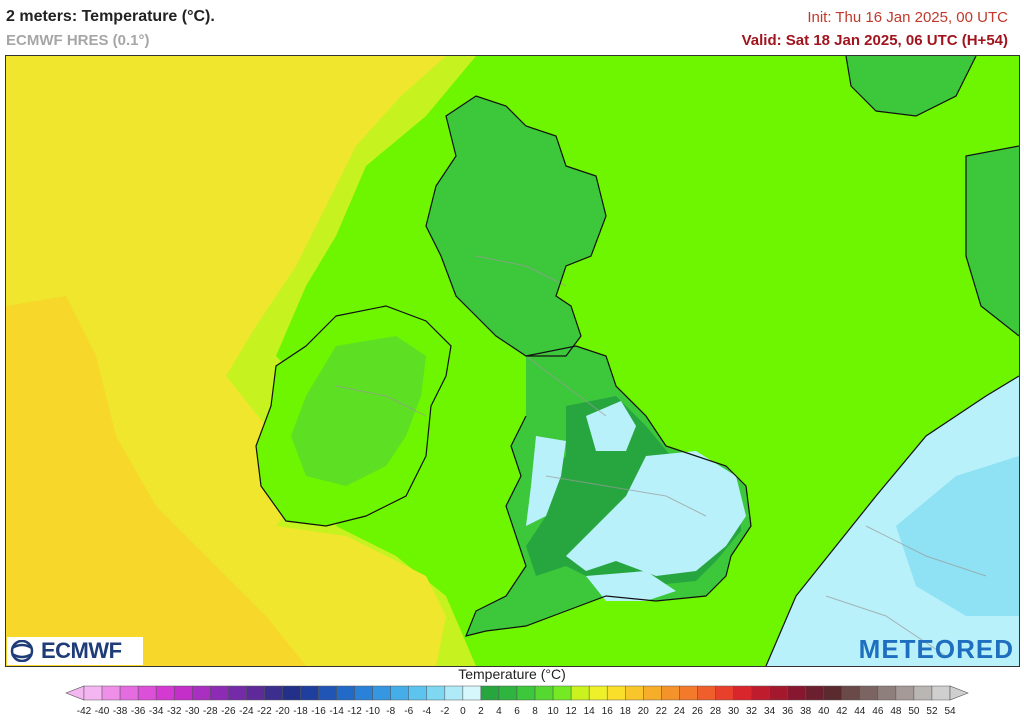  Describe the element at coordinates (907, 17) in the screenshot. I see `init-time: Init: Thu 16 Jan 2025, 00 UTC` at that location.